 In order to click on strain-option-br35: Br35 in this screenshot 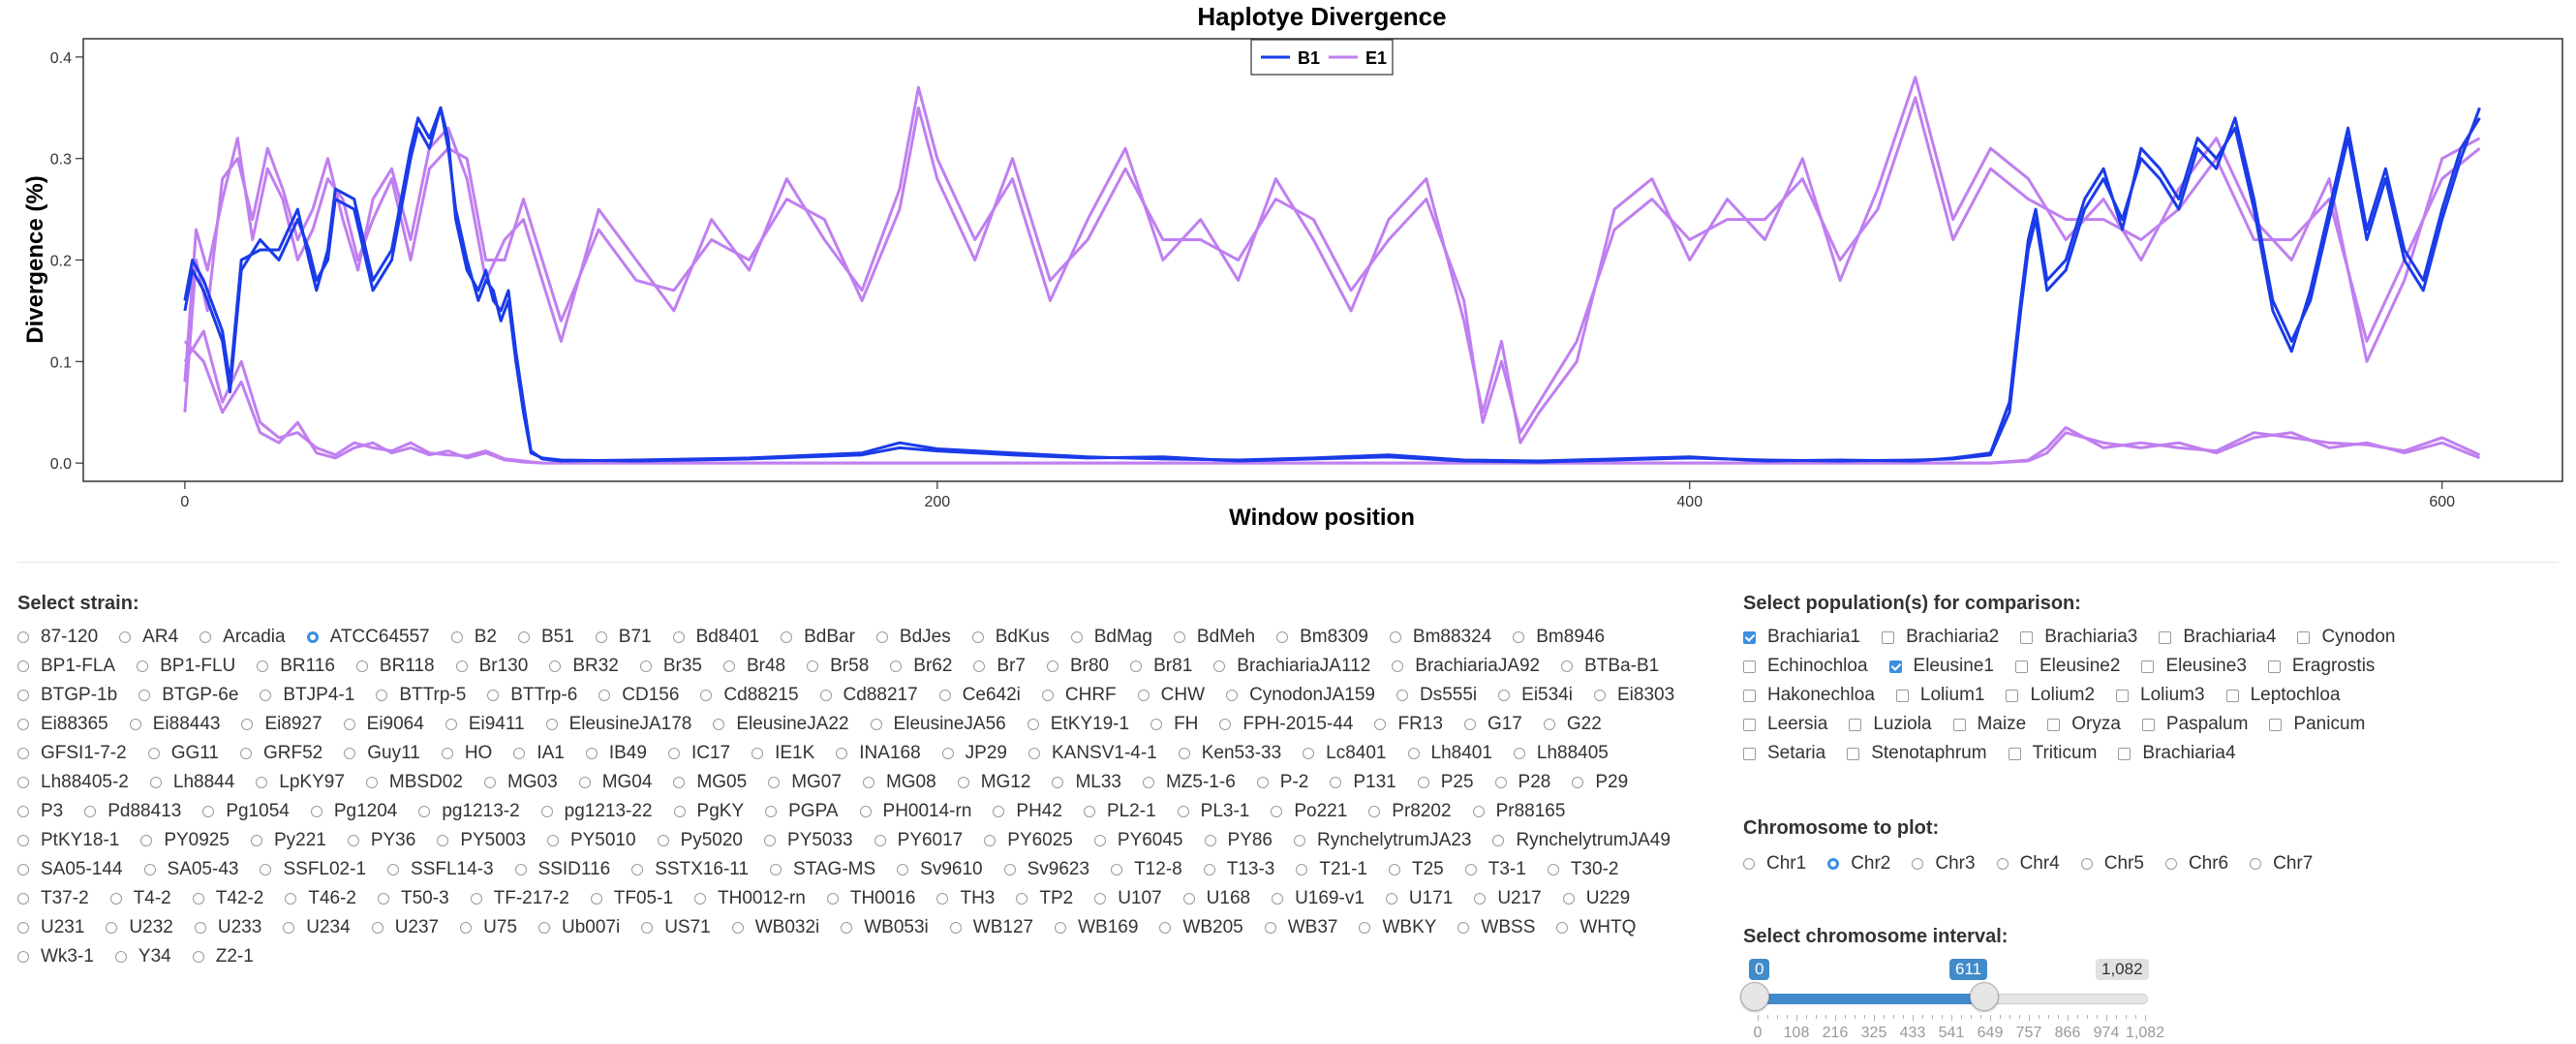, I will do `click(670, 666)`.